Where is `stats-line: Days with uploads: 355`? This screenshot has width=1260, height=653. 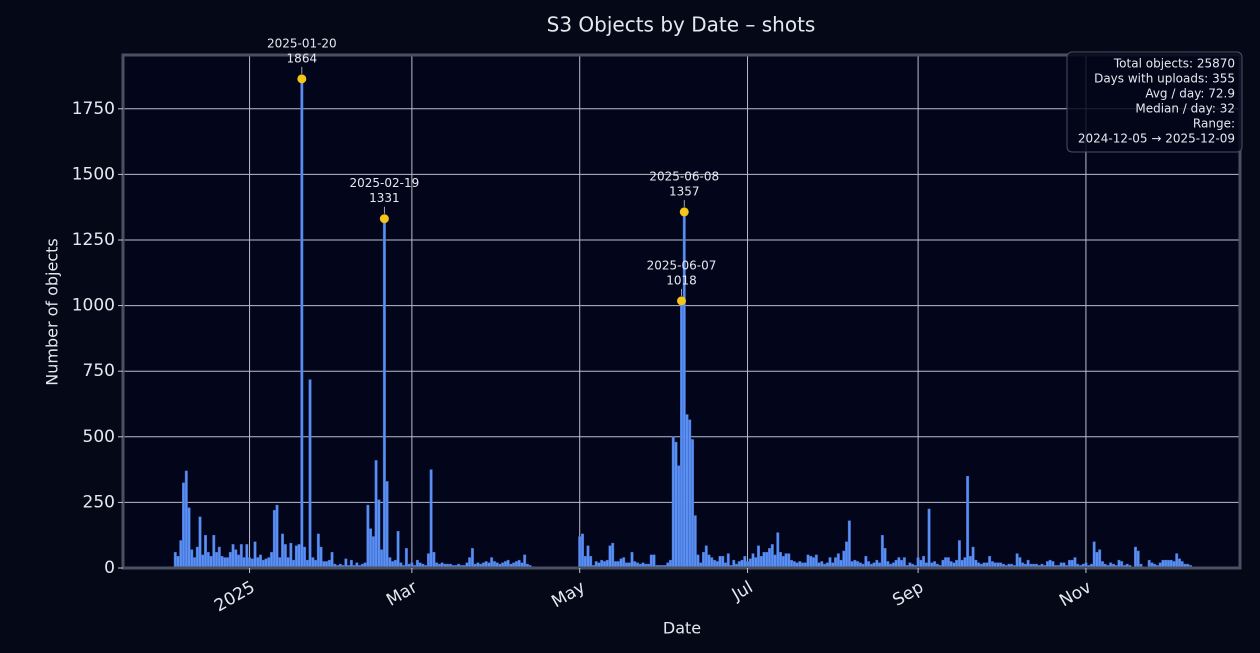 stats-line: Days with uploads: 355 is located at coordinates (1164, 79).